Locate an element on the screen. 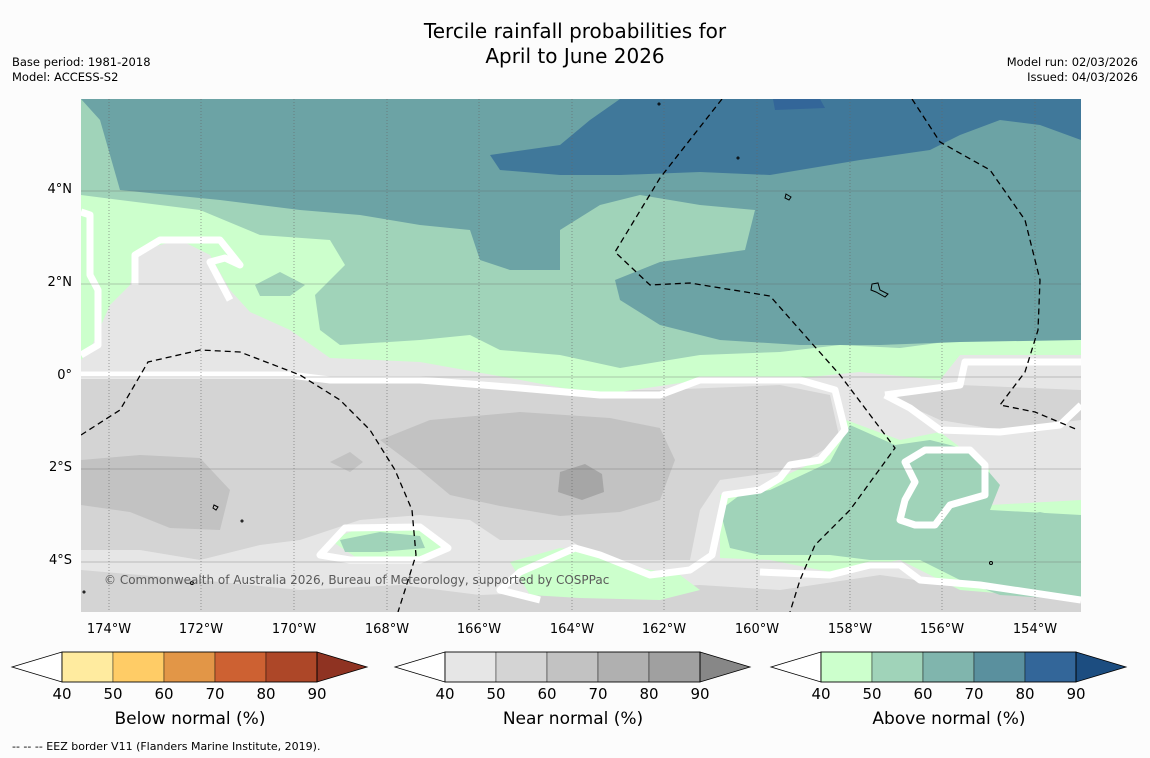 Image resolution: width=1150 pixels, height=758 pixels. lon-tick-168w: 168°W is located at coordinates (387, 629).